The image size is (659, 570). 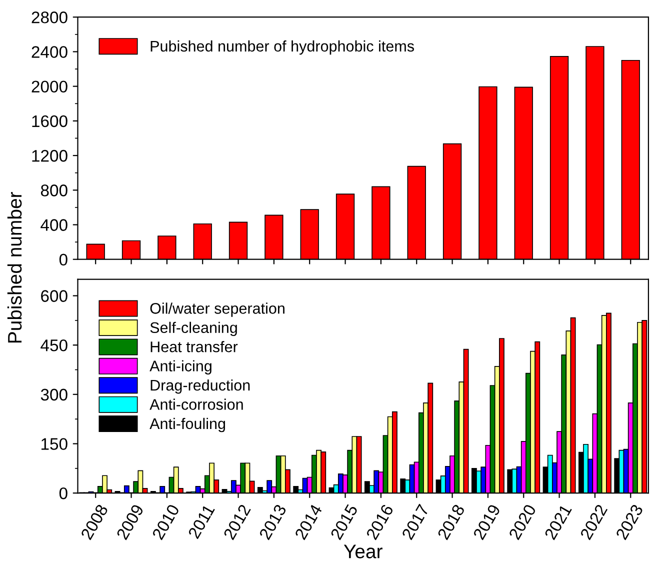 What do you see at coordinates (54, 225) in the screenshot?
I see `y-tick-label: 400` at bounding box center [54, 225].